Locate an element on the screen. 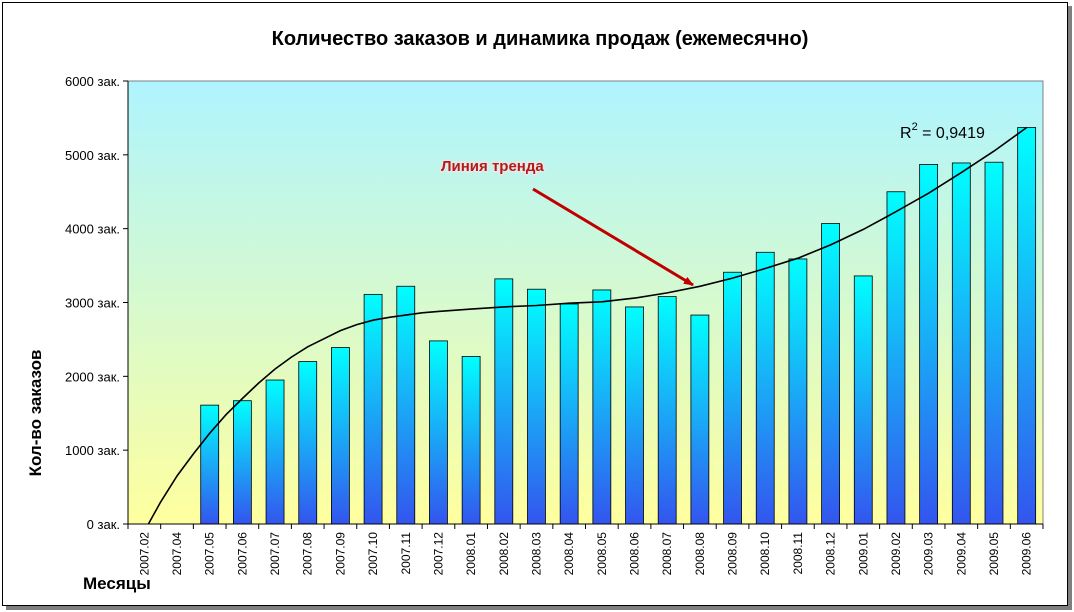  annotation-label: Линия тренда is located at coordinates (492, 166).